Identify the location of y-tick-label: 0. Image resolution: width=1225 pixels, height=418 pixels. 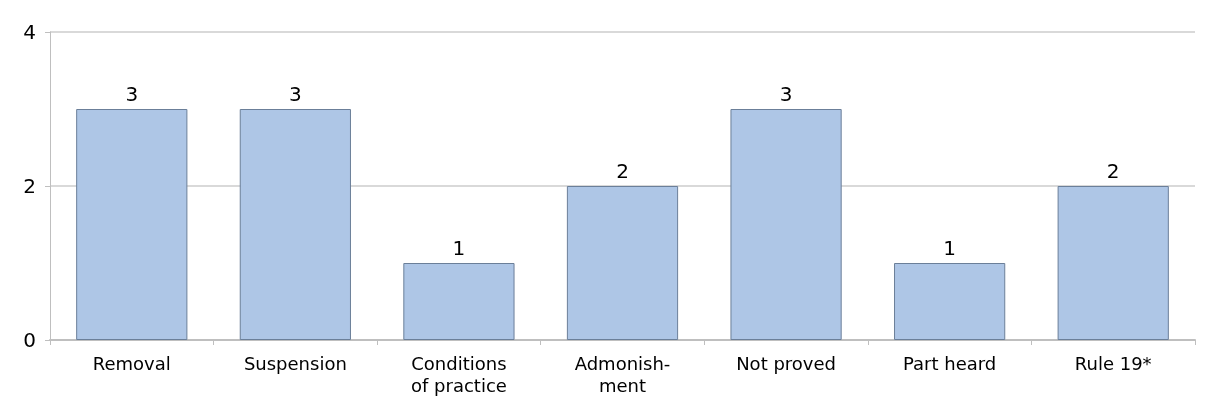
(29, 340).